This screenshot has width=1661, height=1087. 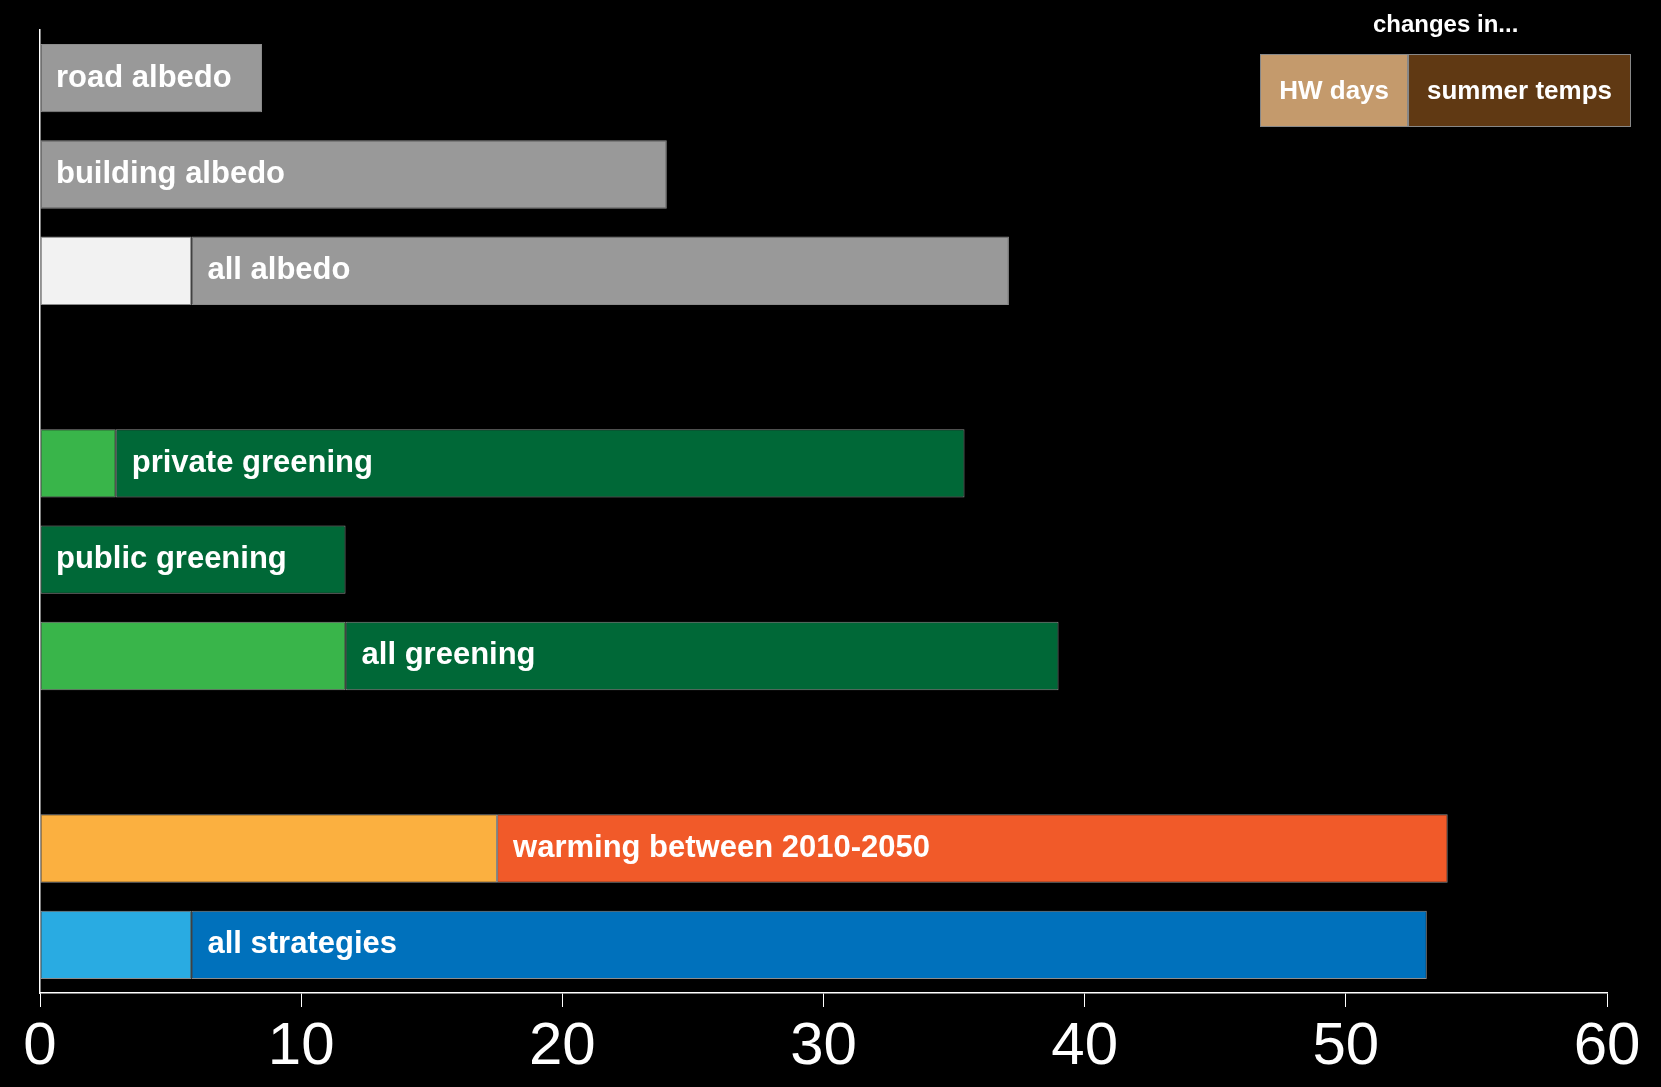 What do you see at coordinates (279, 269) in the screenshot?
I see `y-tick-label: all albedo` at bounding box center [279, 269].